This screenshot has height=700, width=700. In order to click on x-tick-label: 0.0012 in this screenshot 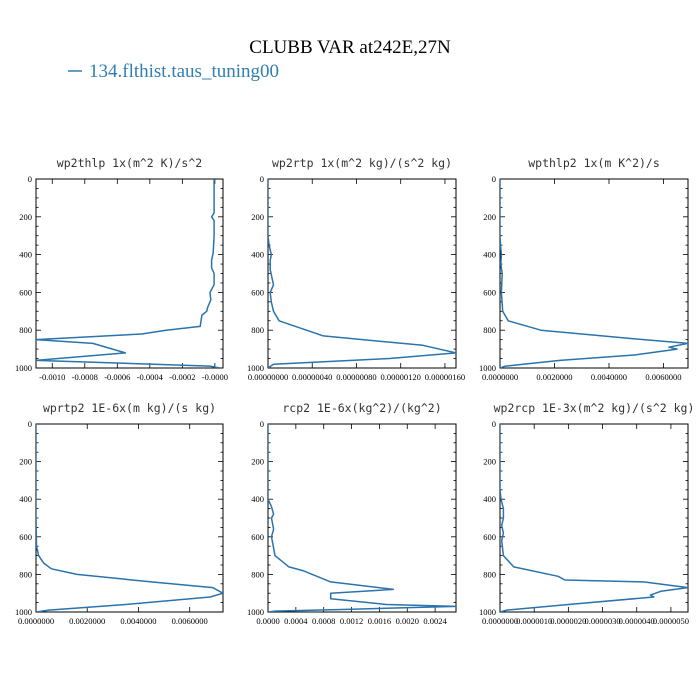, I will do `click(351, 621)`.